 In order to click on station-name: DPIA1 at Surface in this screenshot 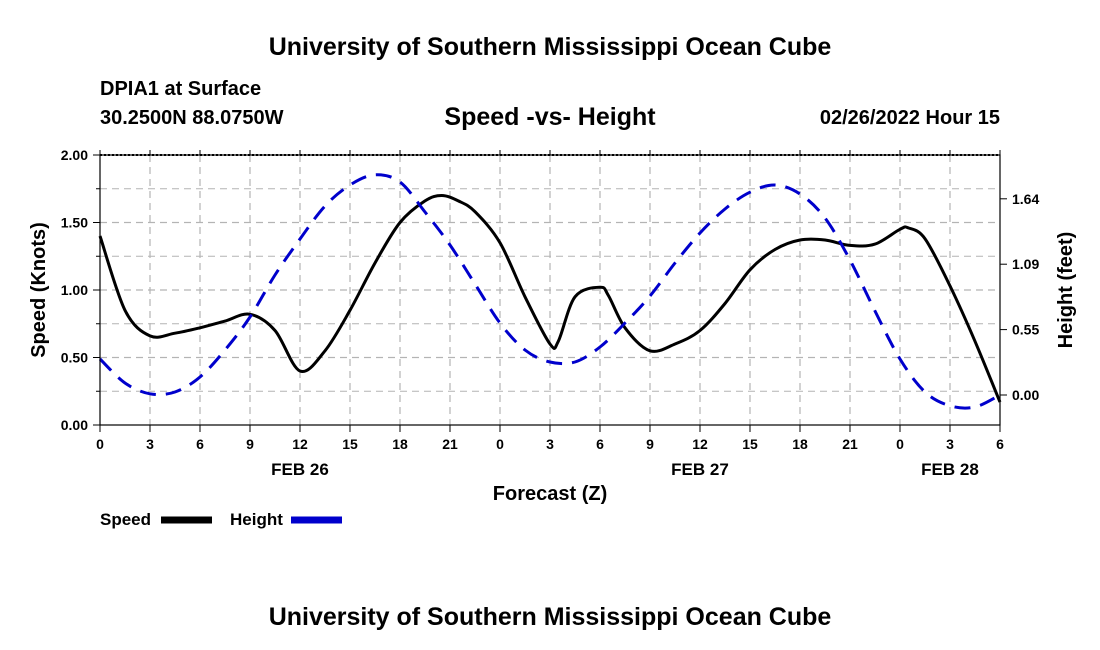, I will do `click(180, 89)`.